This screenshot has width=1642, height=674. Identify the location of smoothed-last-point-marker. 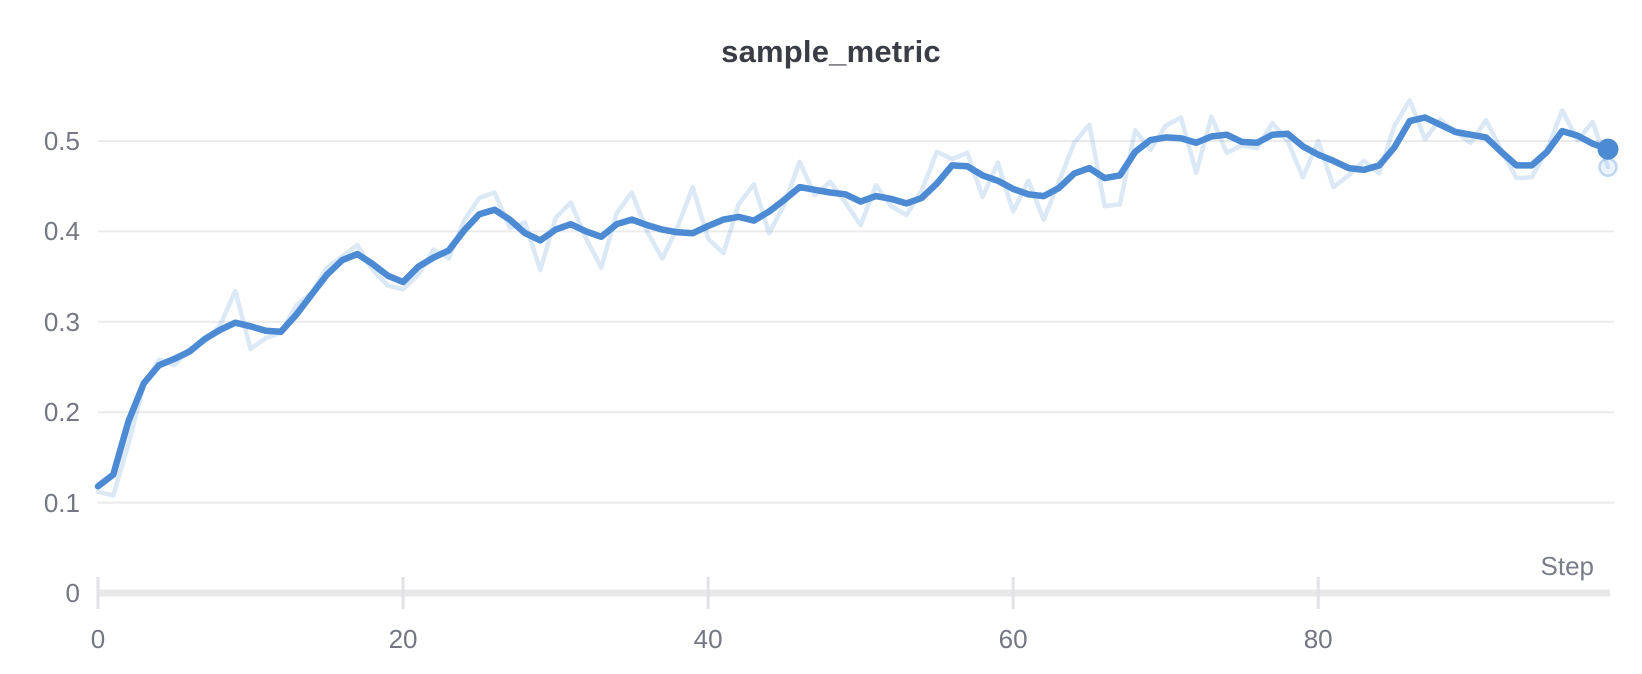
(1608, 149).